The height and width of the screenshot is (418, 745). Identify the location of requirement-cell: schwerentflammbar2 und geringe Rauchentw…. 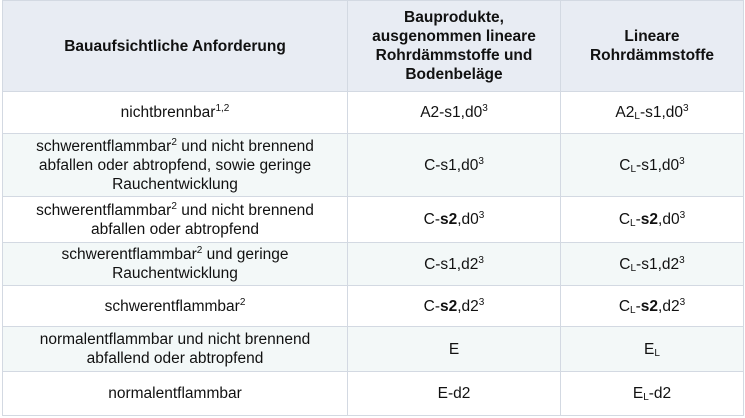
(175, 264).